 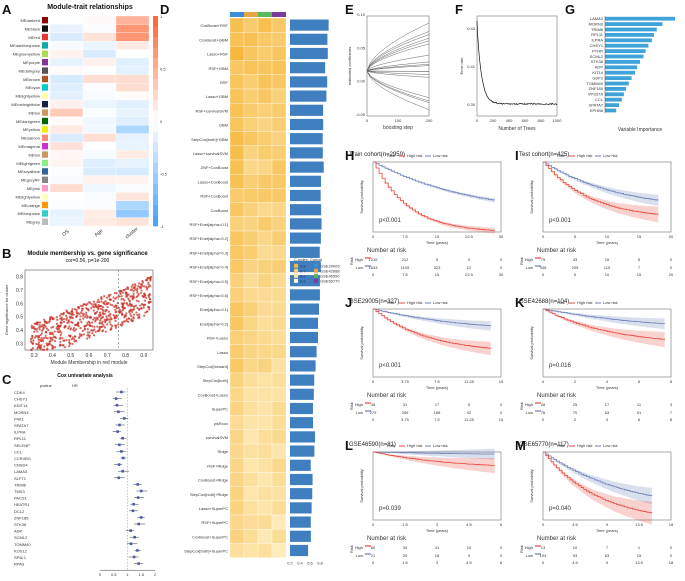 What do you see at coordinates (622, 62) in the screenshot?
I see `importance-bar` at bounding box center [622, 62].